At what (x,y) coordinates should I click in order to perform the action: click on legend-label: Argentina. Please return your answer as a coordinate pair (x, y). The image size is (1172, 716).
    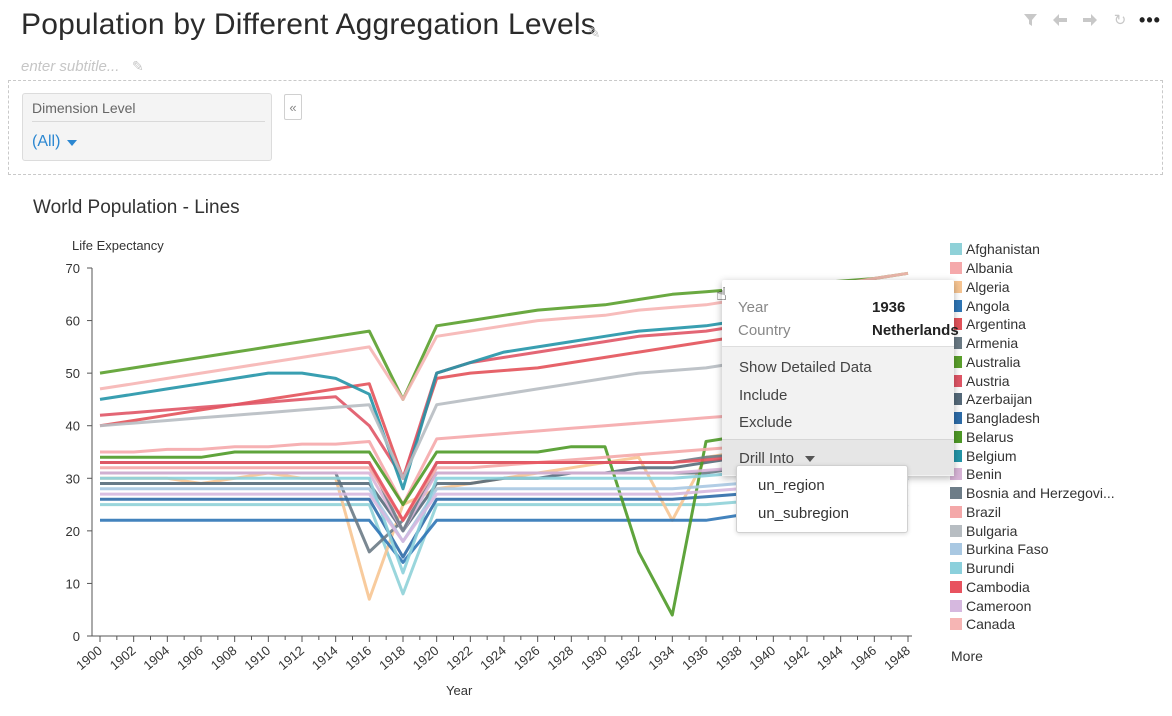
    Looking at the image, I should click on (996, 324).